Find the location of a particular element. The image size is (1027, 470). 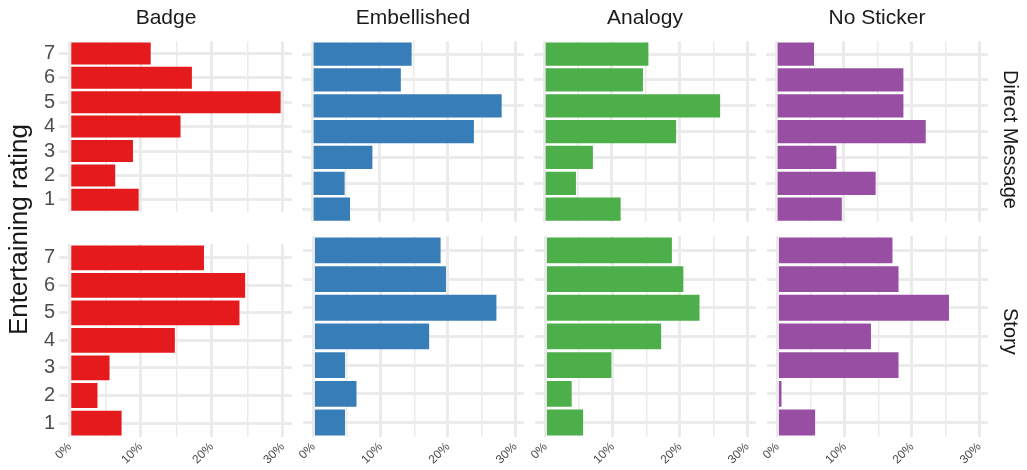

y-axis-title: Entertaining rating is located at coordinates (18, 230).